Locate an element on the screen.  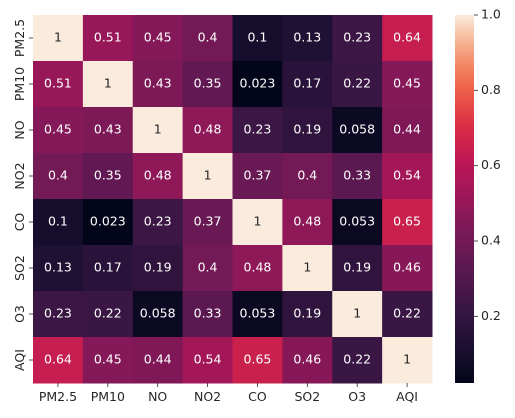
x-tick-label: NO is located at coordinates (157, 396).